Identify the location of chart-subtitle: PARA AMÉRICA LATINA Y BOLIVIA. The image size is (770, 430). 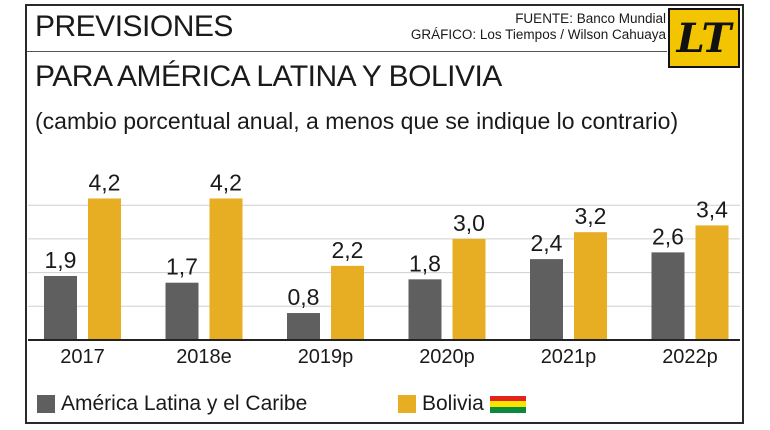
(268, 76).